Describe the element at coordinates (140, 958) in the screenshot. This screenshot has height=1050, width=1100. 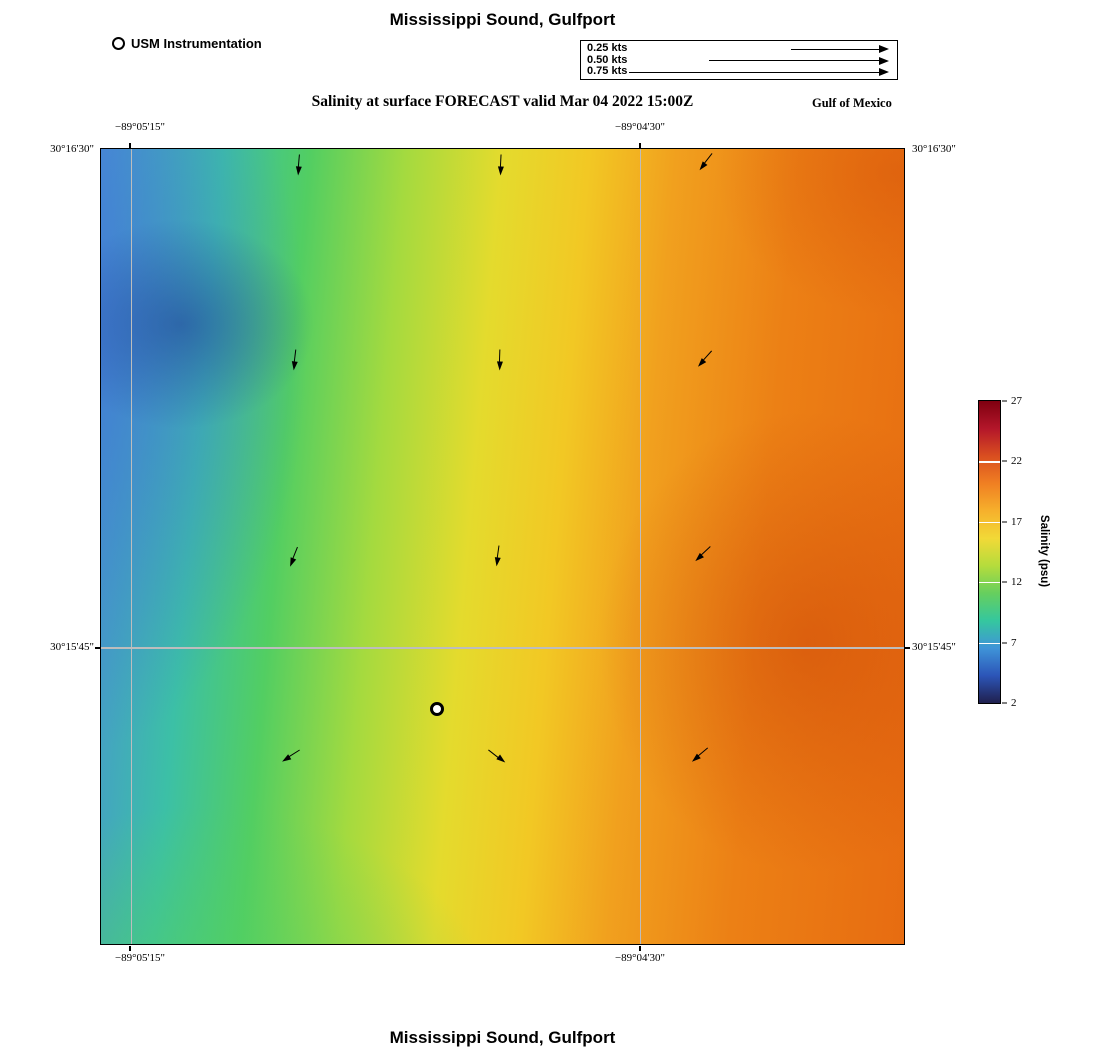
I see `x-tick-label-bottom-west: −89°05'15"` at that location.